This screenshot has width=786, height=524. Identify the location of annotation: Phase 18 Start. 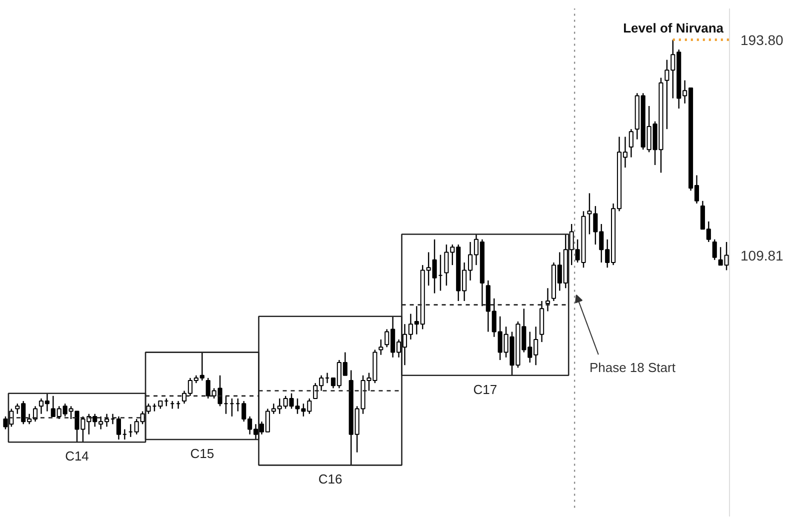
(632, 367).